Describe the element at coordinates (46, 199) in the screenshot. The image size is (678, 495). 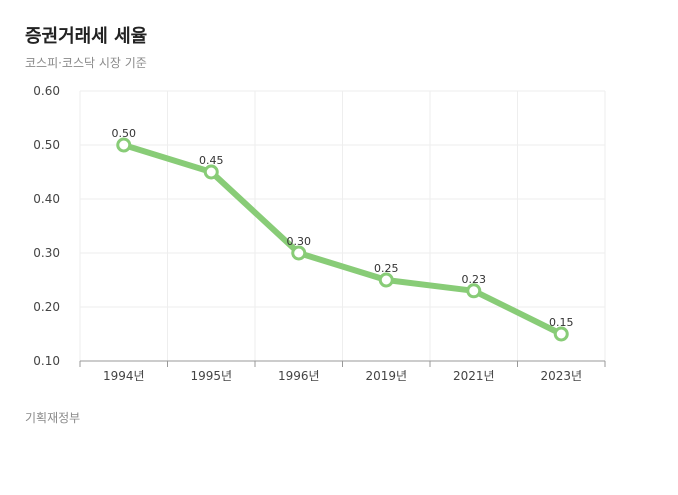
I see `y-tick-label: 0.40` at that location.